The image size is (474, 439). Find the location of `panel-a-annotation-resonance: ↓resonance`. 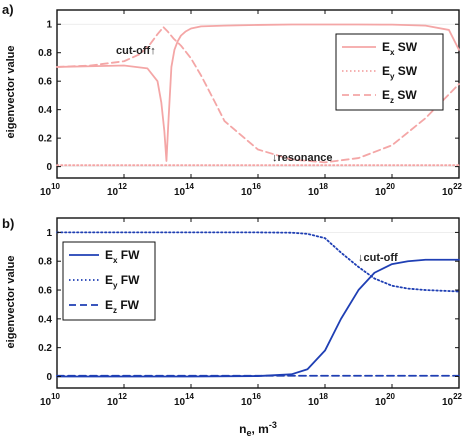

panel-a-annotation-resonance: ↓resonance is located at coordinates (302, 158).